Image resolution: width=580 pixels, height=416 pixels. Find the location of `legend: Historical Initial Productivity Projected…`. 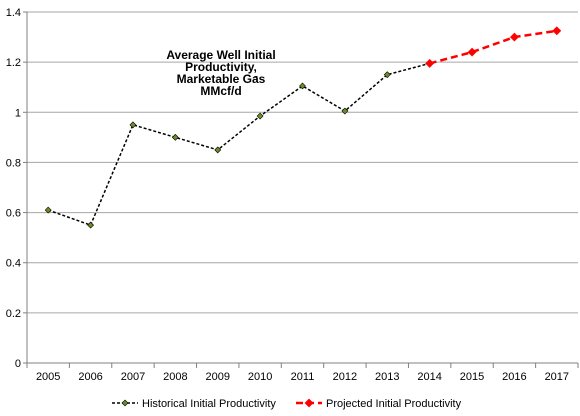

legend: Historical Initial Productivity Projected… is located at coordinates (287, 404).